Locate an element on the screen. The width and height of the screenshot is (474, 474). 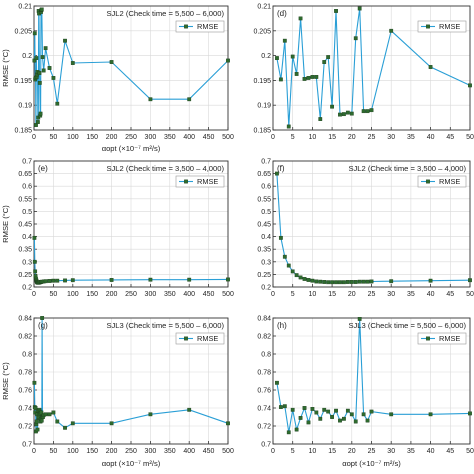
x-tick-label: 10 is located at coordinates (313, 137).